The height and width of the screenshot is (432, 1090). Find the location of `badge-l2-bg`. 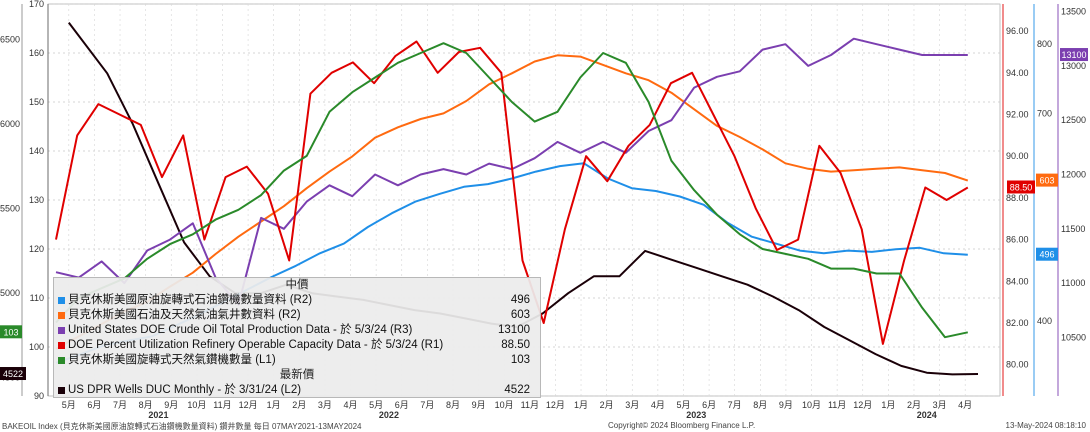

badge-l2-bg is located at coordinates (13, 374).